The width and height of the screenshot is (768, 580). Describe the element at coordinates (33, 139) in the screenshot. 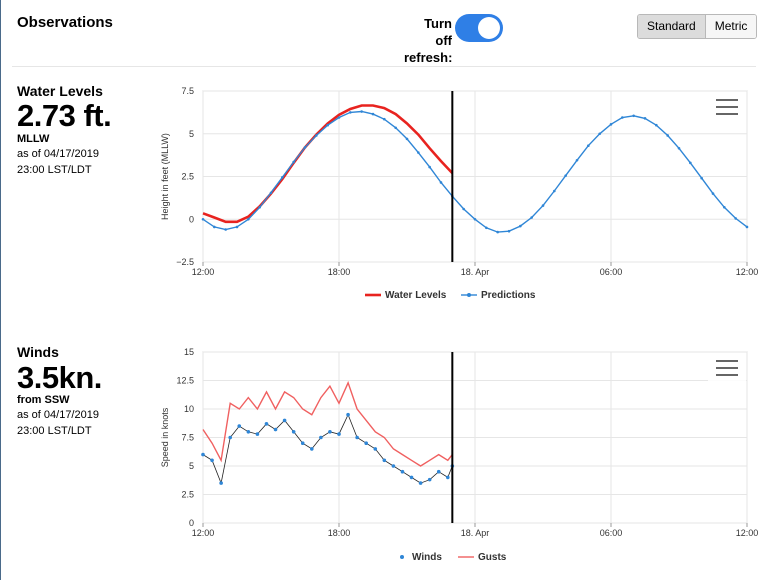

I see `water-datum: MLLW` at that location.